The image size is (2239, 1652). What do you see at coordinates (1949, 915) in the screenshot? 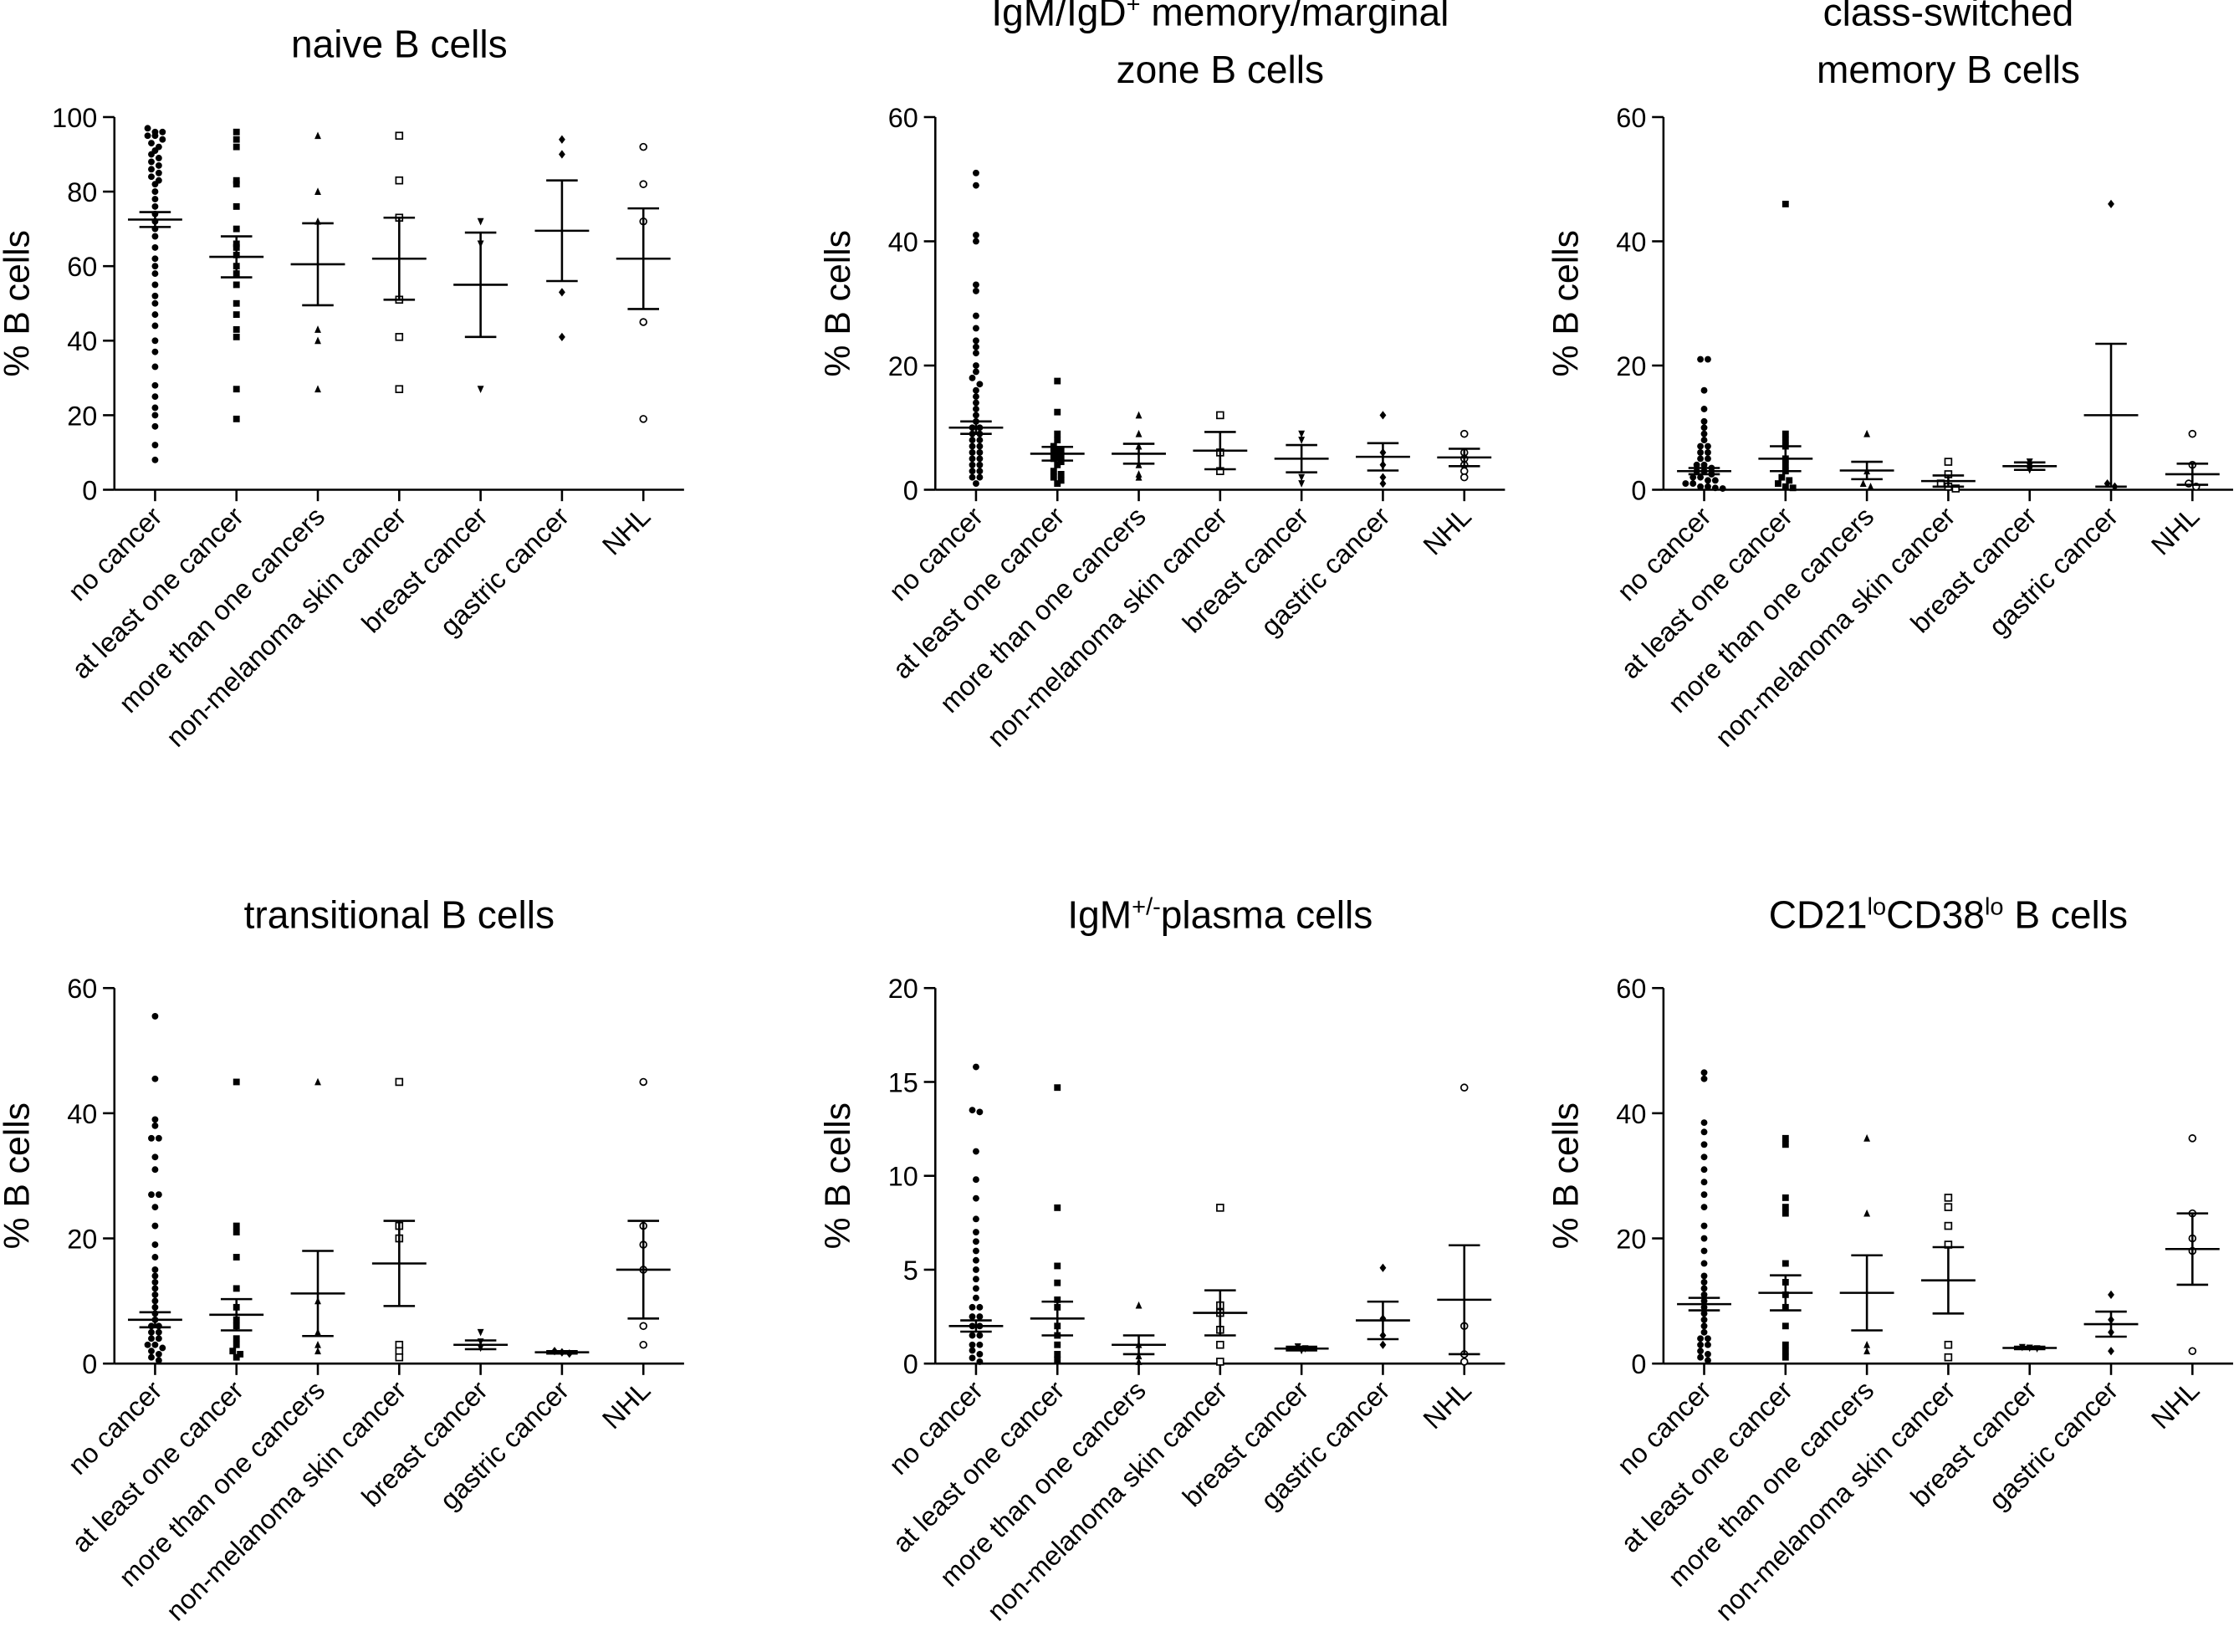
I see `chart-title: CD21loCD38lo B cells` at bounding box center [1949, 915].